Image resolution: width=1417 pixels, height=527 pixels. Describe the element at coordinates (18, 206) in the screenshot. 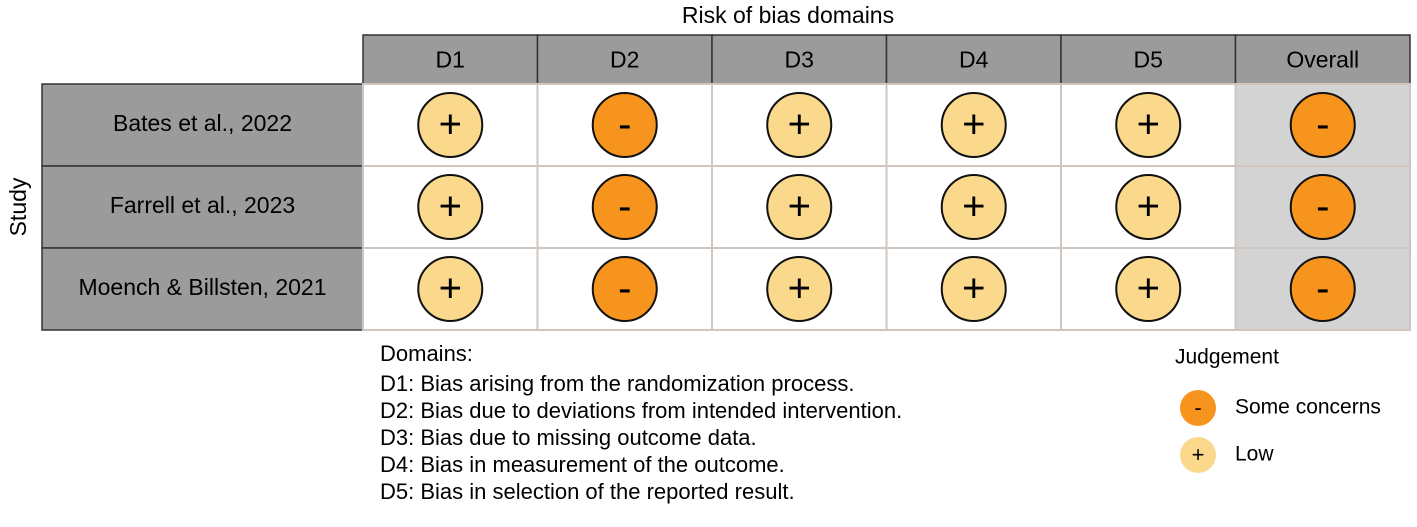

I see `y-label: Study` at that location.